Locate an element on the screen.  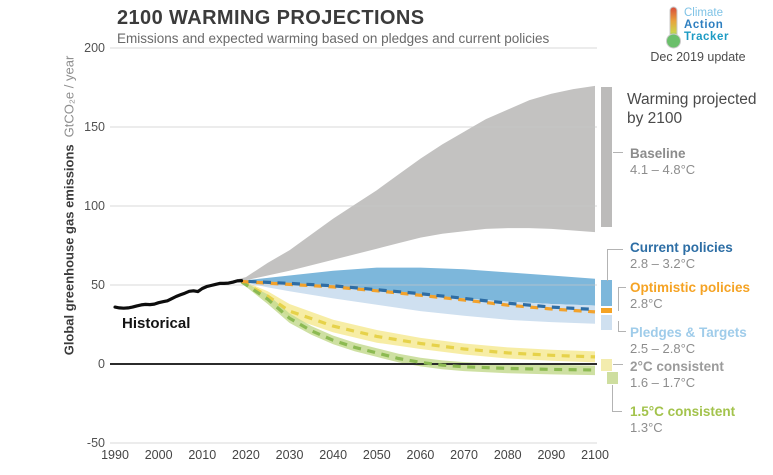
band-two-deg-consistent is located at coordinates (418, 321).